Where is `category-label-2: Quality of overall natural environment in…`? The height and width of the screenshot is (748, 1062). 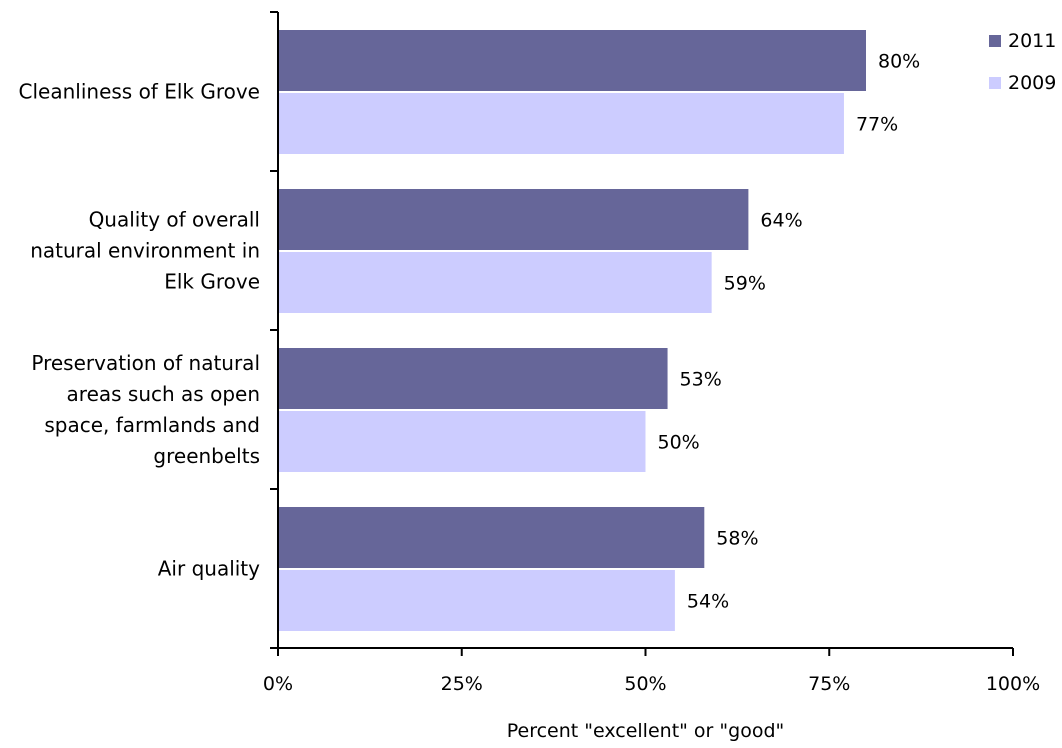 category-label-2: Quality of overall natural environment in… is located at coordinates (145, 251).